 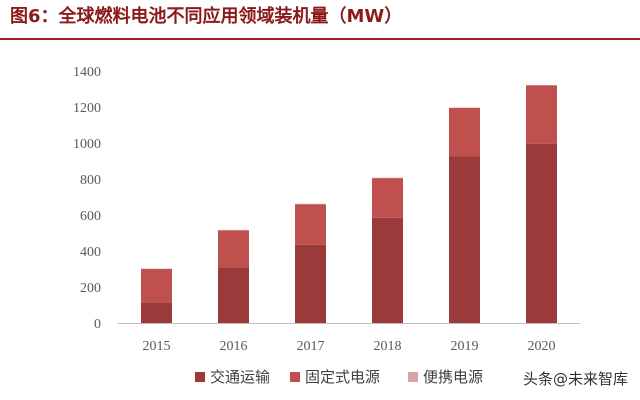 What do you see at coordinates (157, 346) in the screenshot?
I see `x-tick-label: 2015` at bounding box center [157, 346].